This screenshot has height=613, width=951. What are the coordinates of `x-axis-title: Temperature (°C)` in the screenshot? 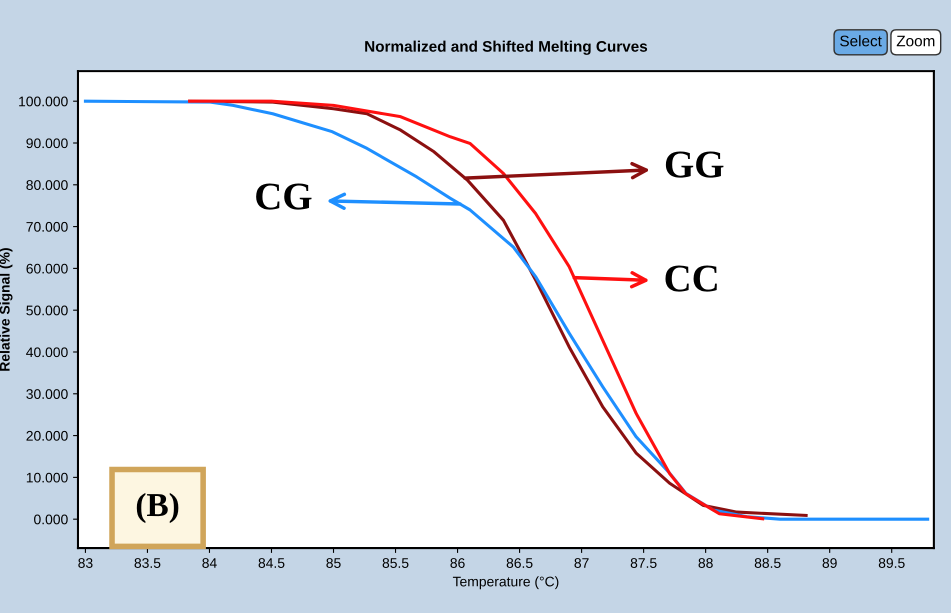 It's located at (505, 583).